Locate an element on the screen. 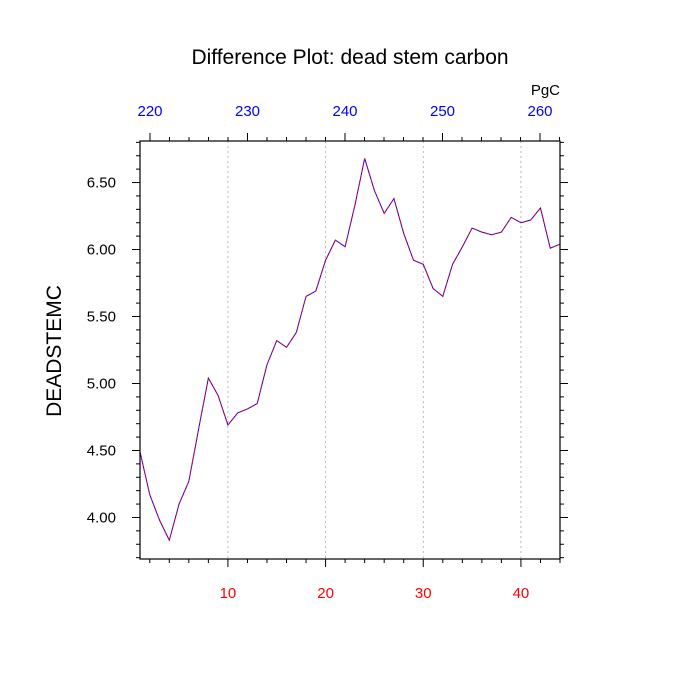 The image size is (700, 700). top-tick-label: 250 is located at coordinates (442, 111).